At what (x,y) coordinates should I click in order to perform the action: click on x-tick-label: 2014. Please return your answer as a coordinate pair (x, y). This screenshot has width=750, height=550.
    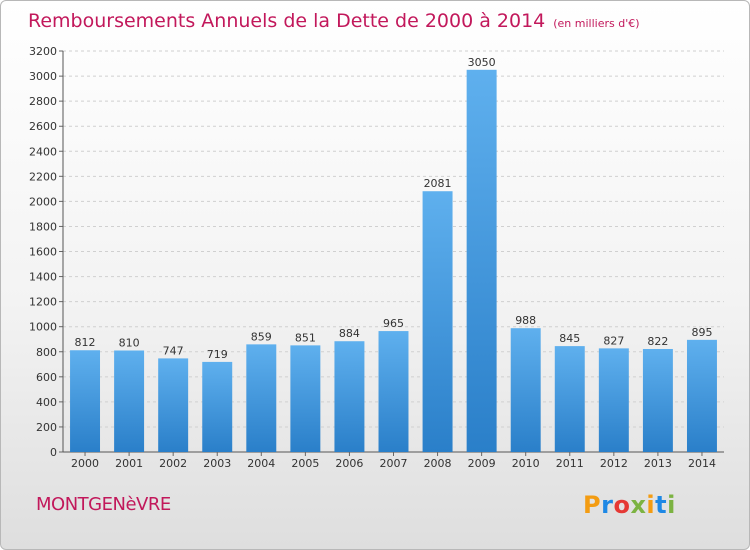
    Looking at the image, I should click on (702, 463).